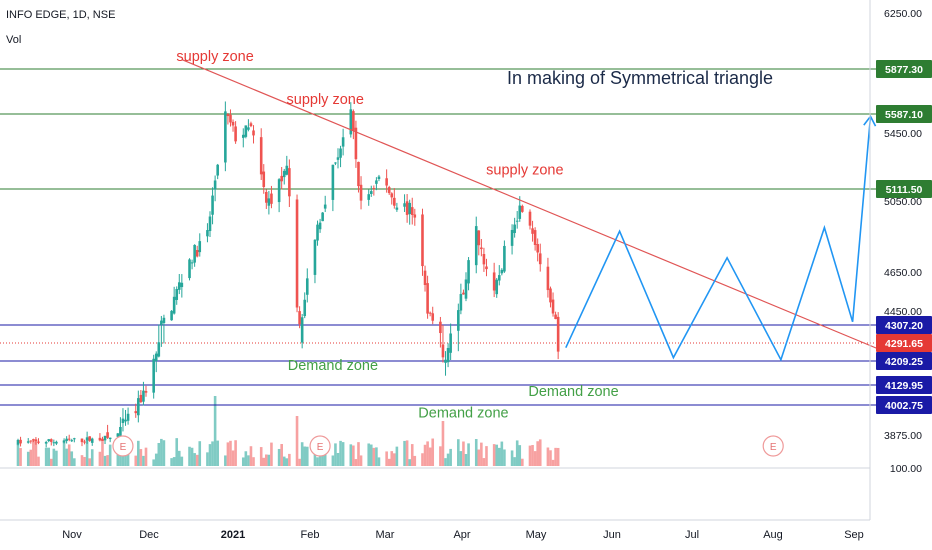 The width and height of the screenshot is (932, 550). I want to click on symbol-header: INFO EDGE, 1D, NSE, so click(61, 15).